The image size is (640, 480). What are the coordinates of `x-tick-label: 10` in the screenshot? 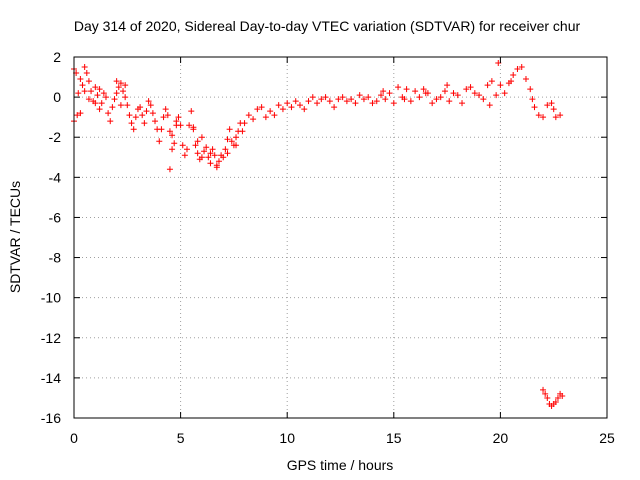 It's located at (287, 438).